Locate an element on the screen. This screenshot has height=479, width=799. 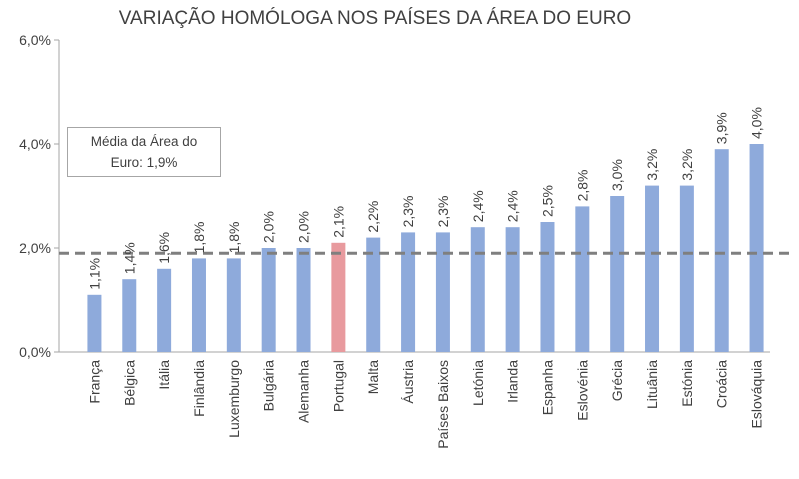
data-label: 2,1% is located at coordinates (338, 222).